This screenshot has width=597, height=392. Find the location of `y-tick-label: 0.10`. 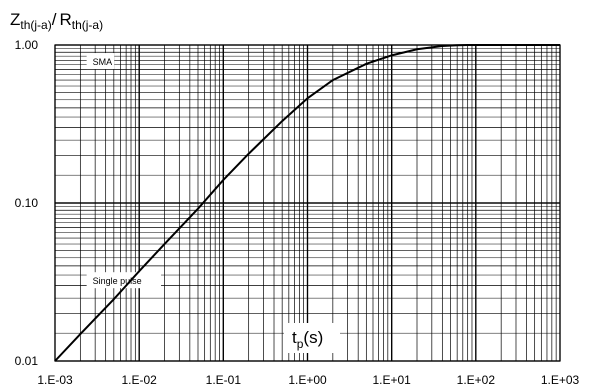

y-tick-label: 0.10 is located at coordinates (27, 203).